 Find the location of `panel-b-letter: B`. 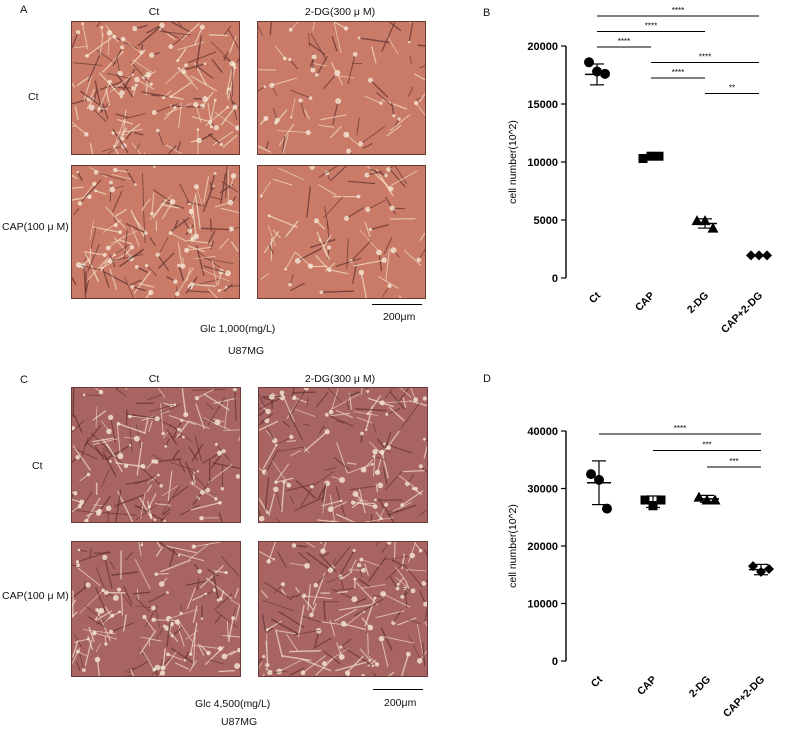

panel-b-letter: B is located at coordinates (487, 13).